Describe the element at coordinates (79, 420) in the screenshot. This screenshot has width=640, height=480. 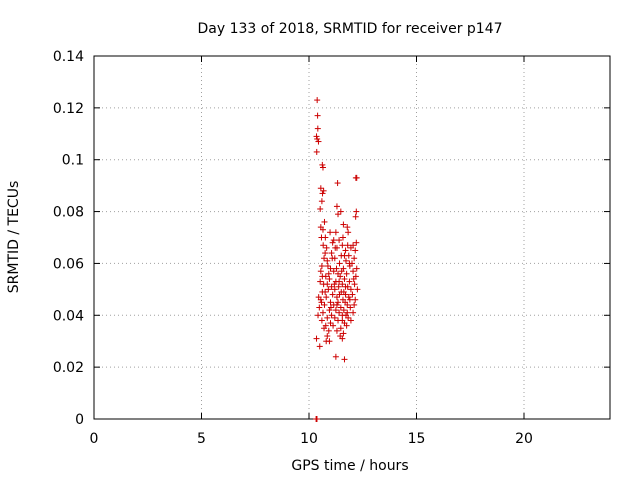
I see `y-tick-label: 0` at that location.